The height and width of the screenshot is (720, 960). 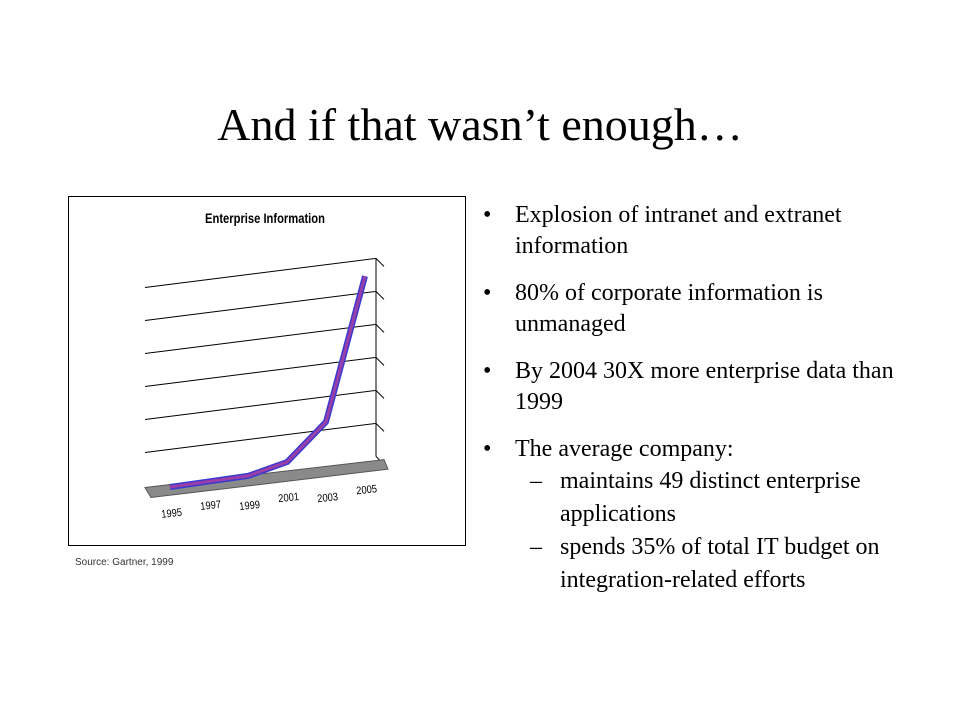 What do you see at coordinates (124, 562) in the screenshot?
I see `source-note: Source: Gartner, 1999` at bounding box center [124, 562].